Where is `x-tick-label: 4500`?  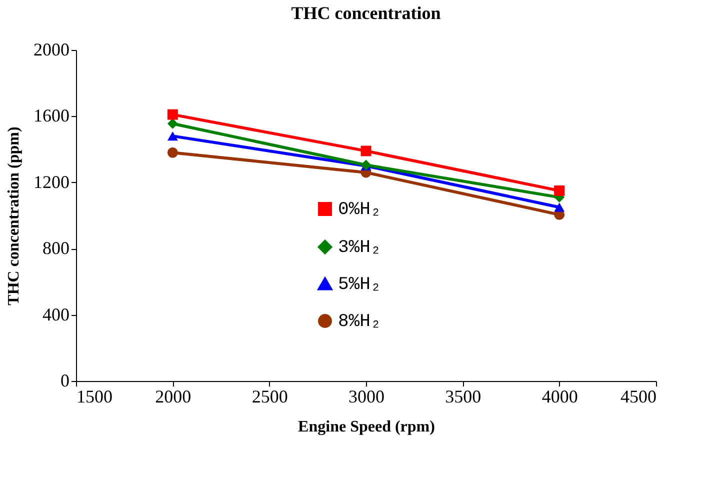 x-tick-label: 4500 is located at coordinates (638, 396).